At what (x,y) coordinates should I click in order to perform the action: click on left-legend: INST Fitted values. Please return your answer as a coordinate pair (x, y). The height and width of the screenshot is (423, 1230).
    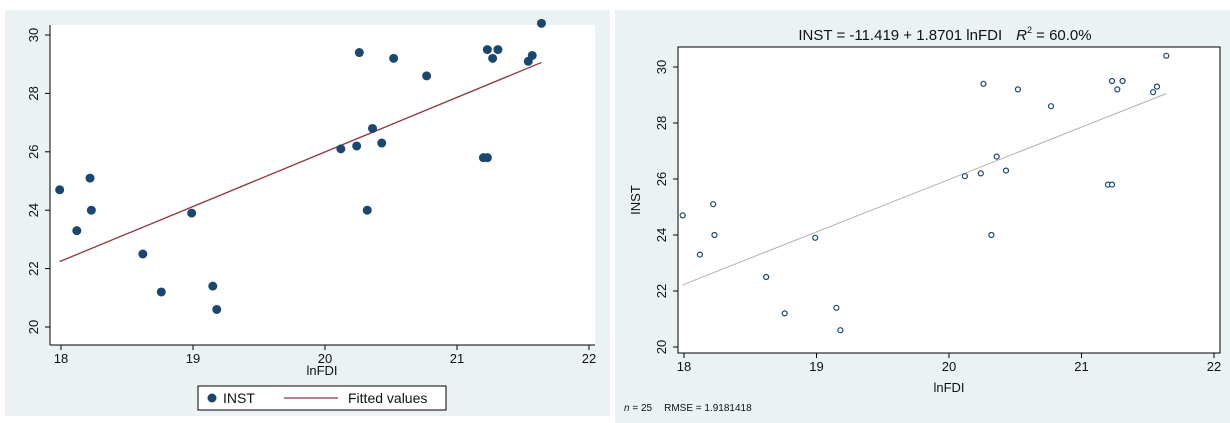
    Looking at the image, I should click on (322, 398).